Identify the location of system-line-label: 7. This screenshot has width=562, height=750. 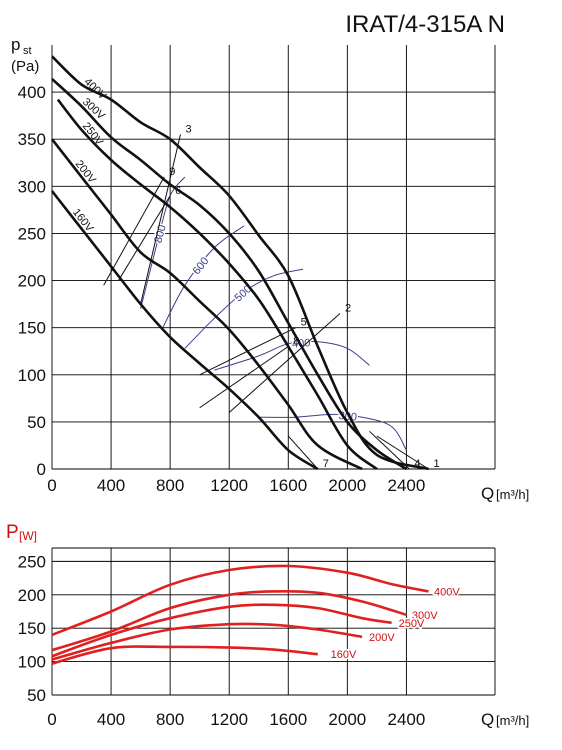
(326, 464).